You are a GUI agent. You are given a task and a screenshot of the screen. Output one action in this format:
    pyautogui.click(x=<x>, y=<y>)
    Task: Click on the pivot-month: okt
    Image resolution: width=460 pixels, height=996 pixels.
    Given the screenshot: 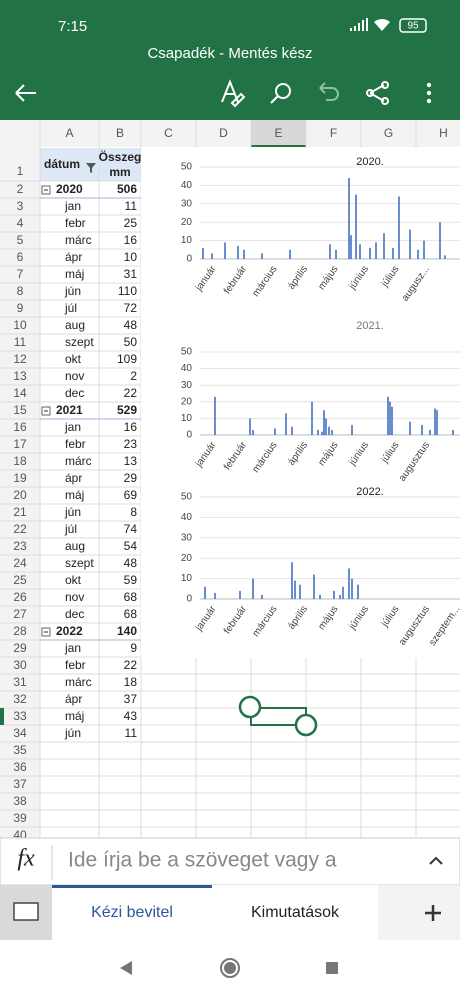 What is the action you would take?
    pyautogui.click(x=73, y=359)
    